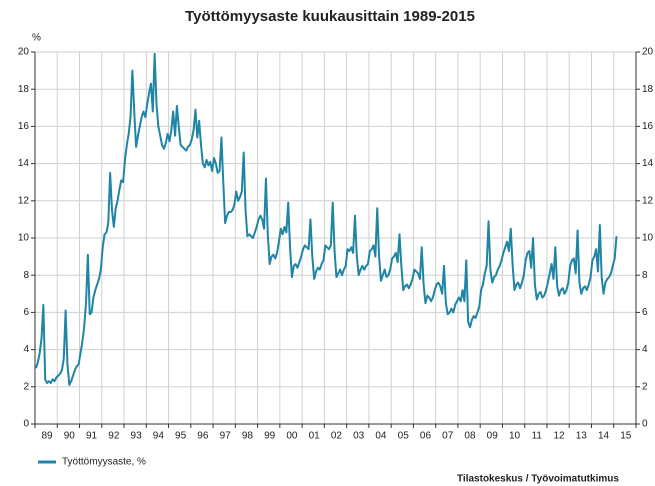  What do you see at coordinates (114, 436) in the screenshot?
I see `x-tick-label: 92` at bounding box center [114, 436].